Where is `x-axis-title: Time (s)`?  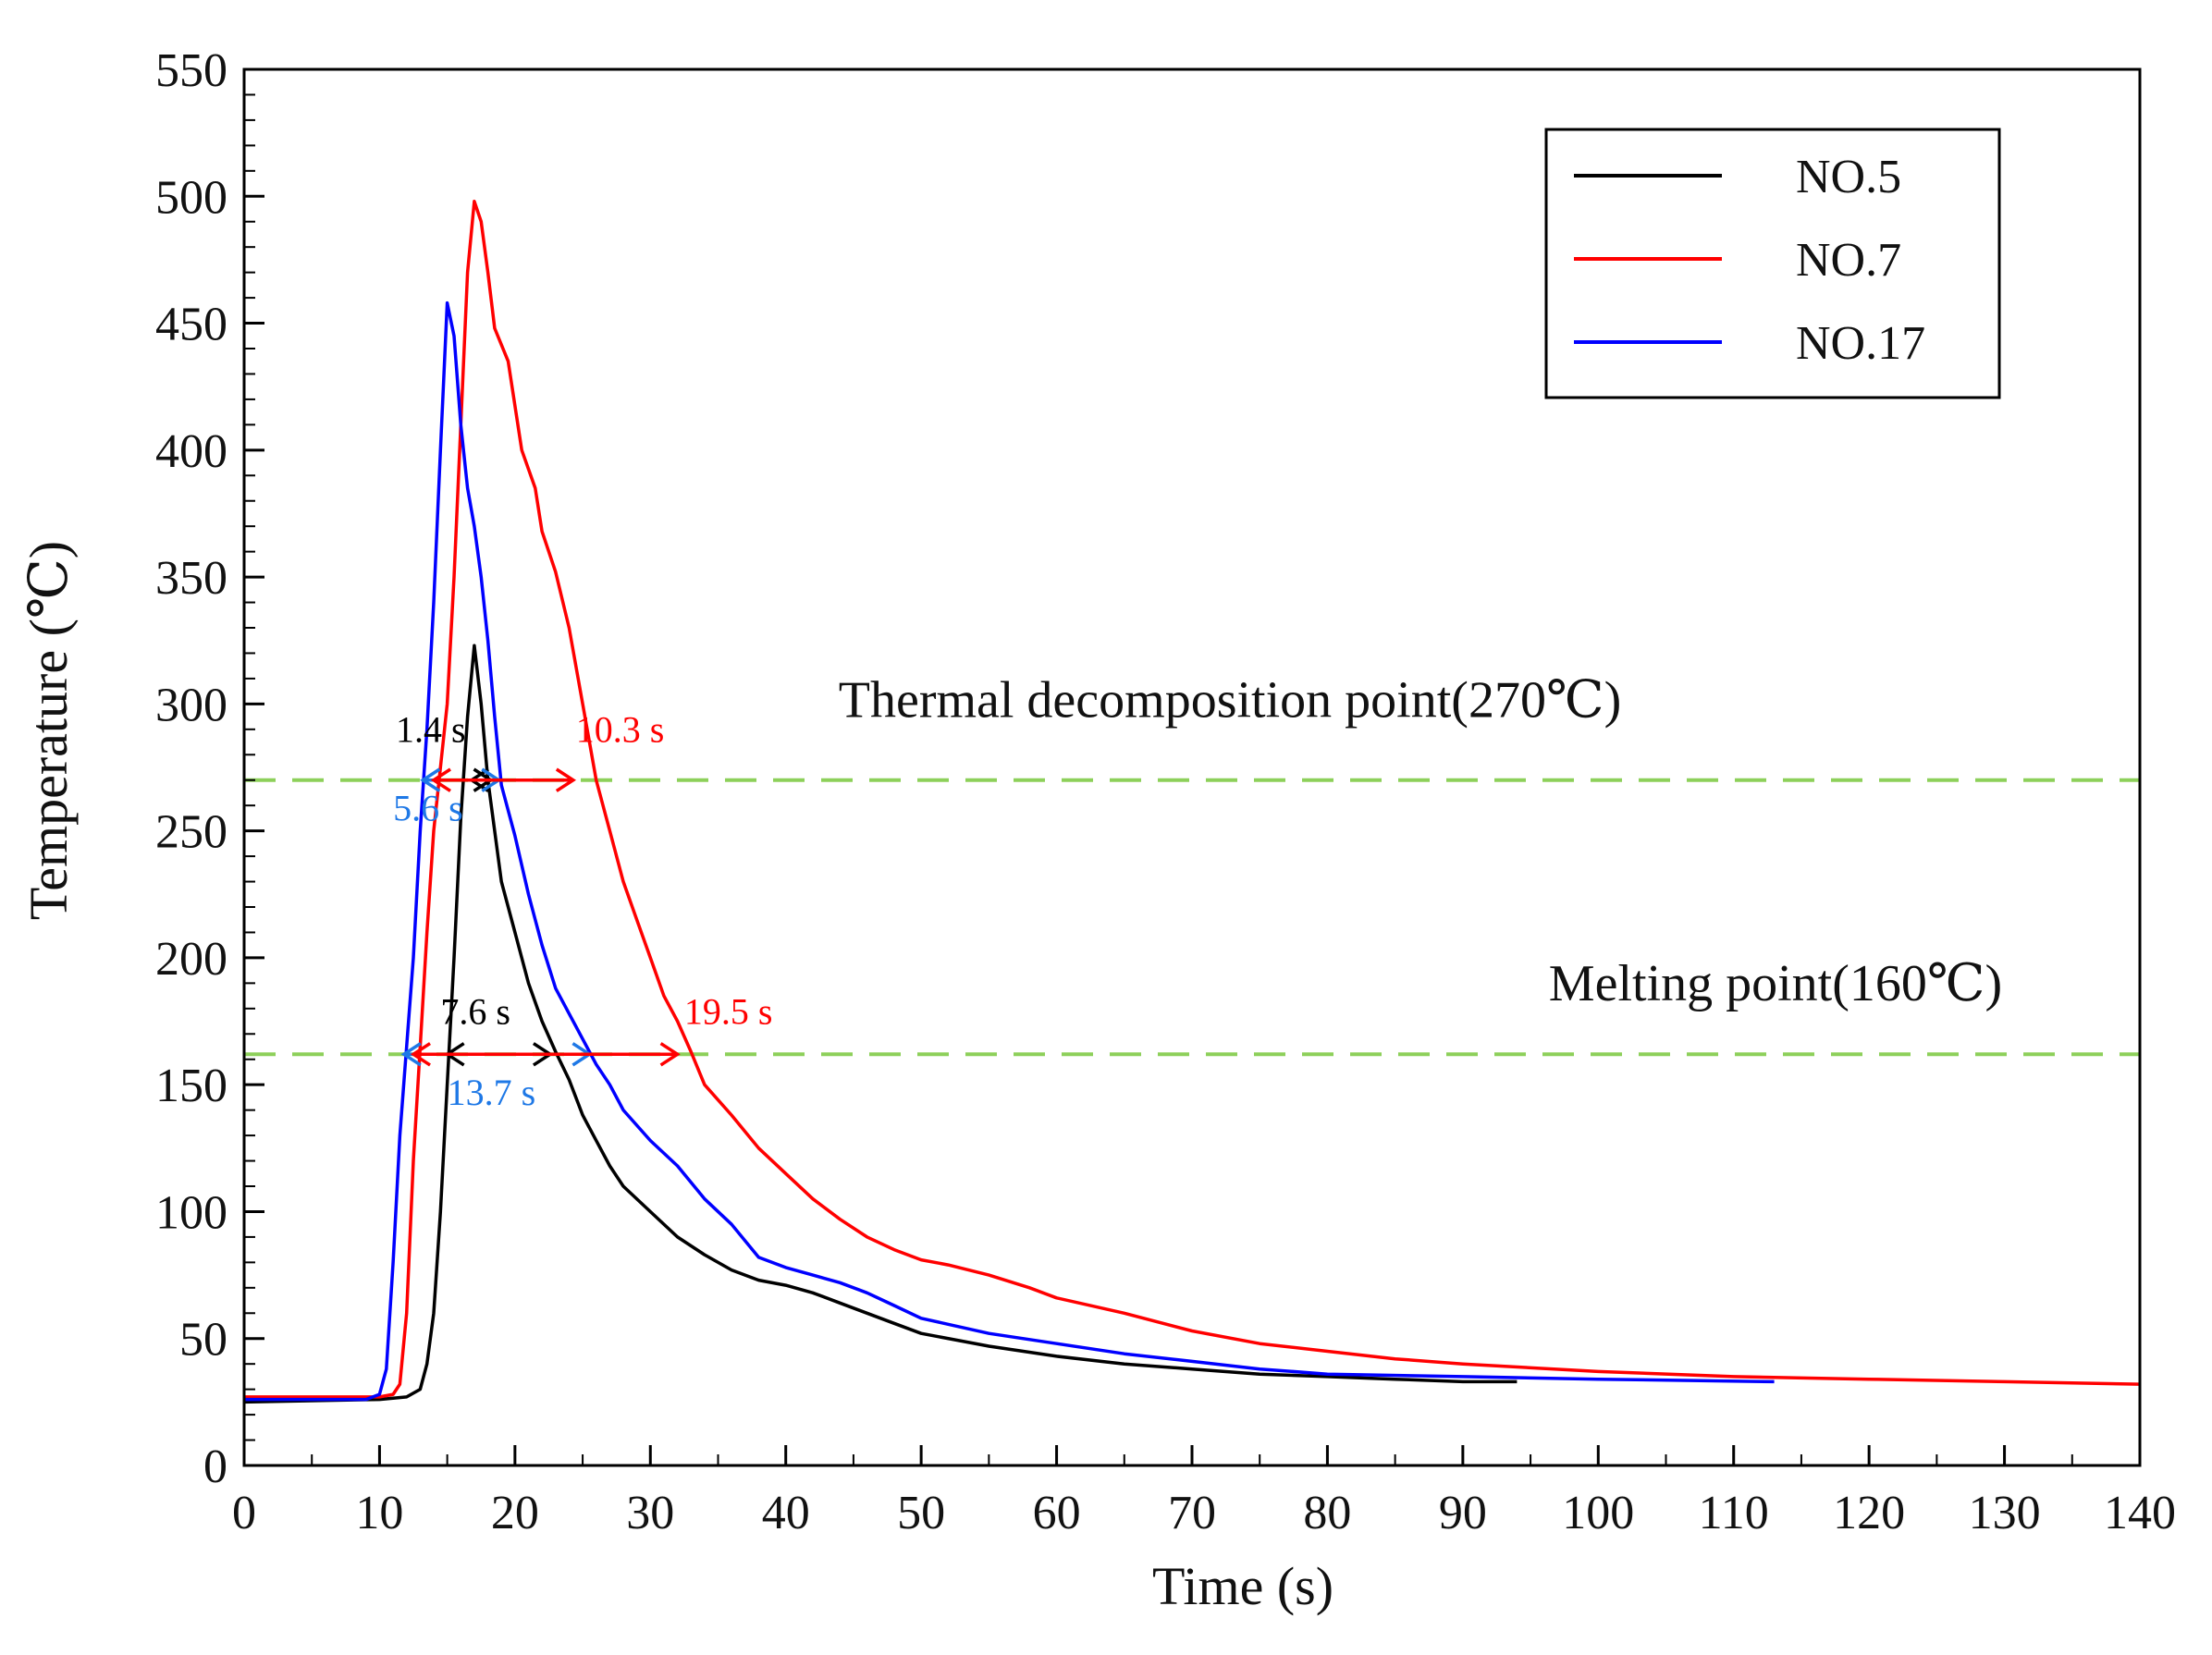
x-axis-title: Time (s) is located at coordinates (1242, 1586).